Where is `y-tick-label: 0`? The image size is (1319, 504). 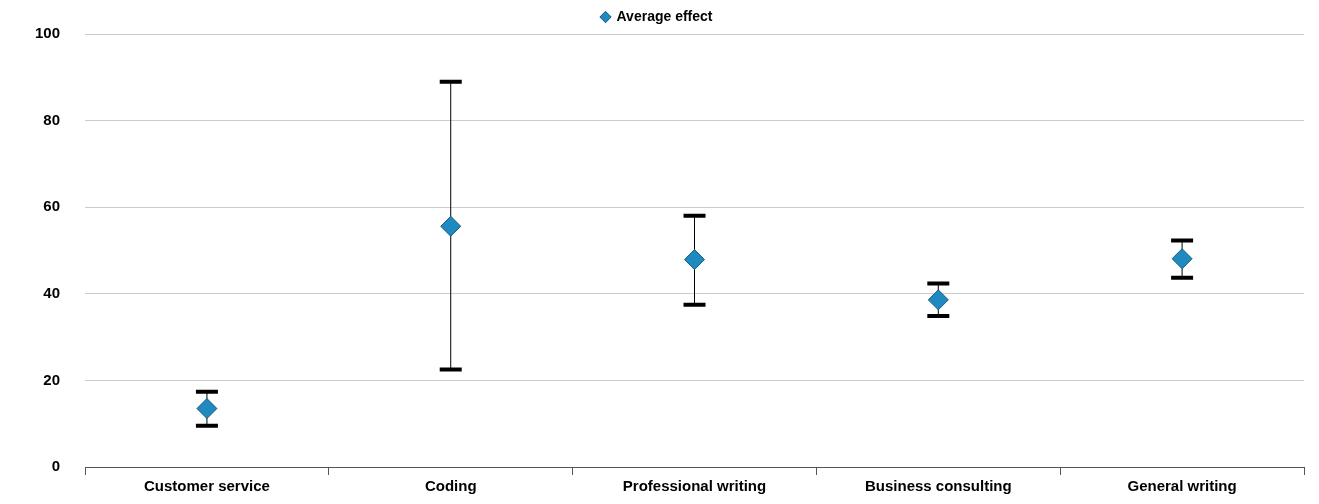
y-tick-label: 0 is located at coordinates (56, 466).